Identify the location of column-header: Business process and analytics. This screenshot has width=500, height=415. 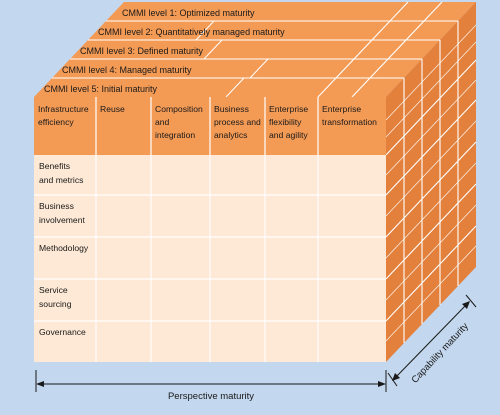
(237, 122).